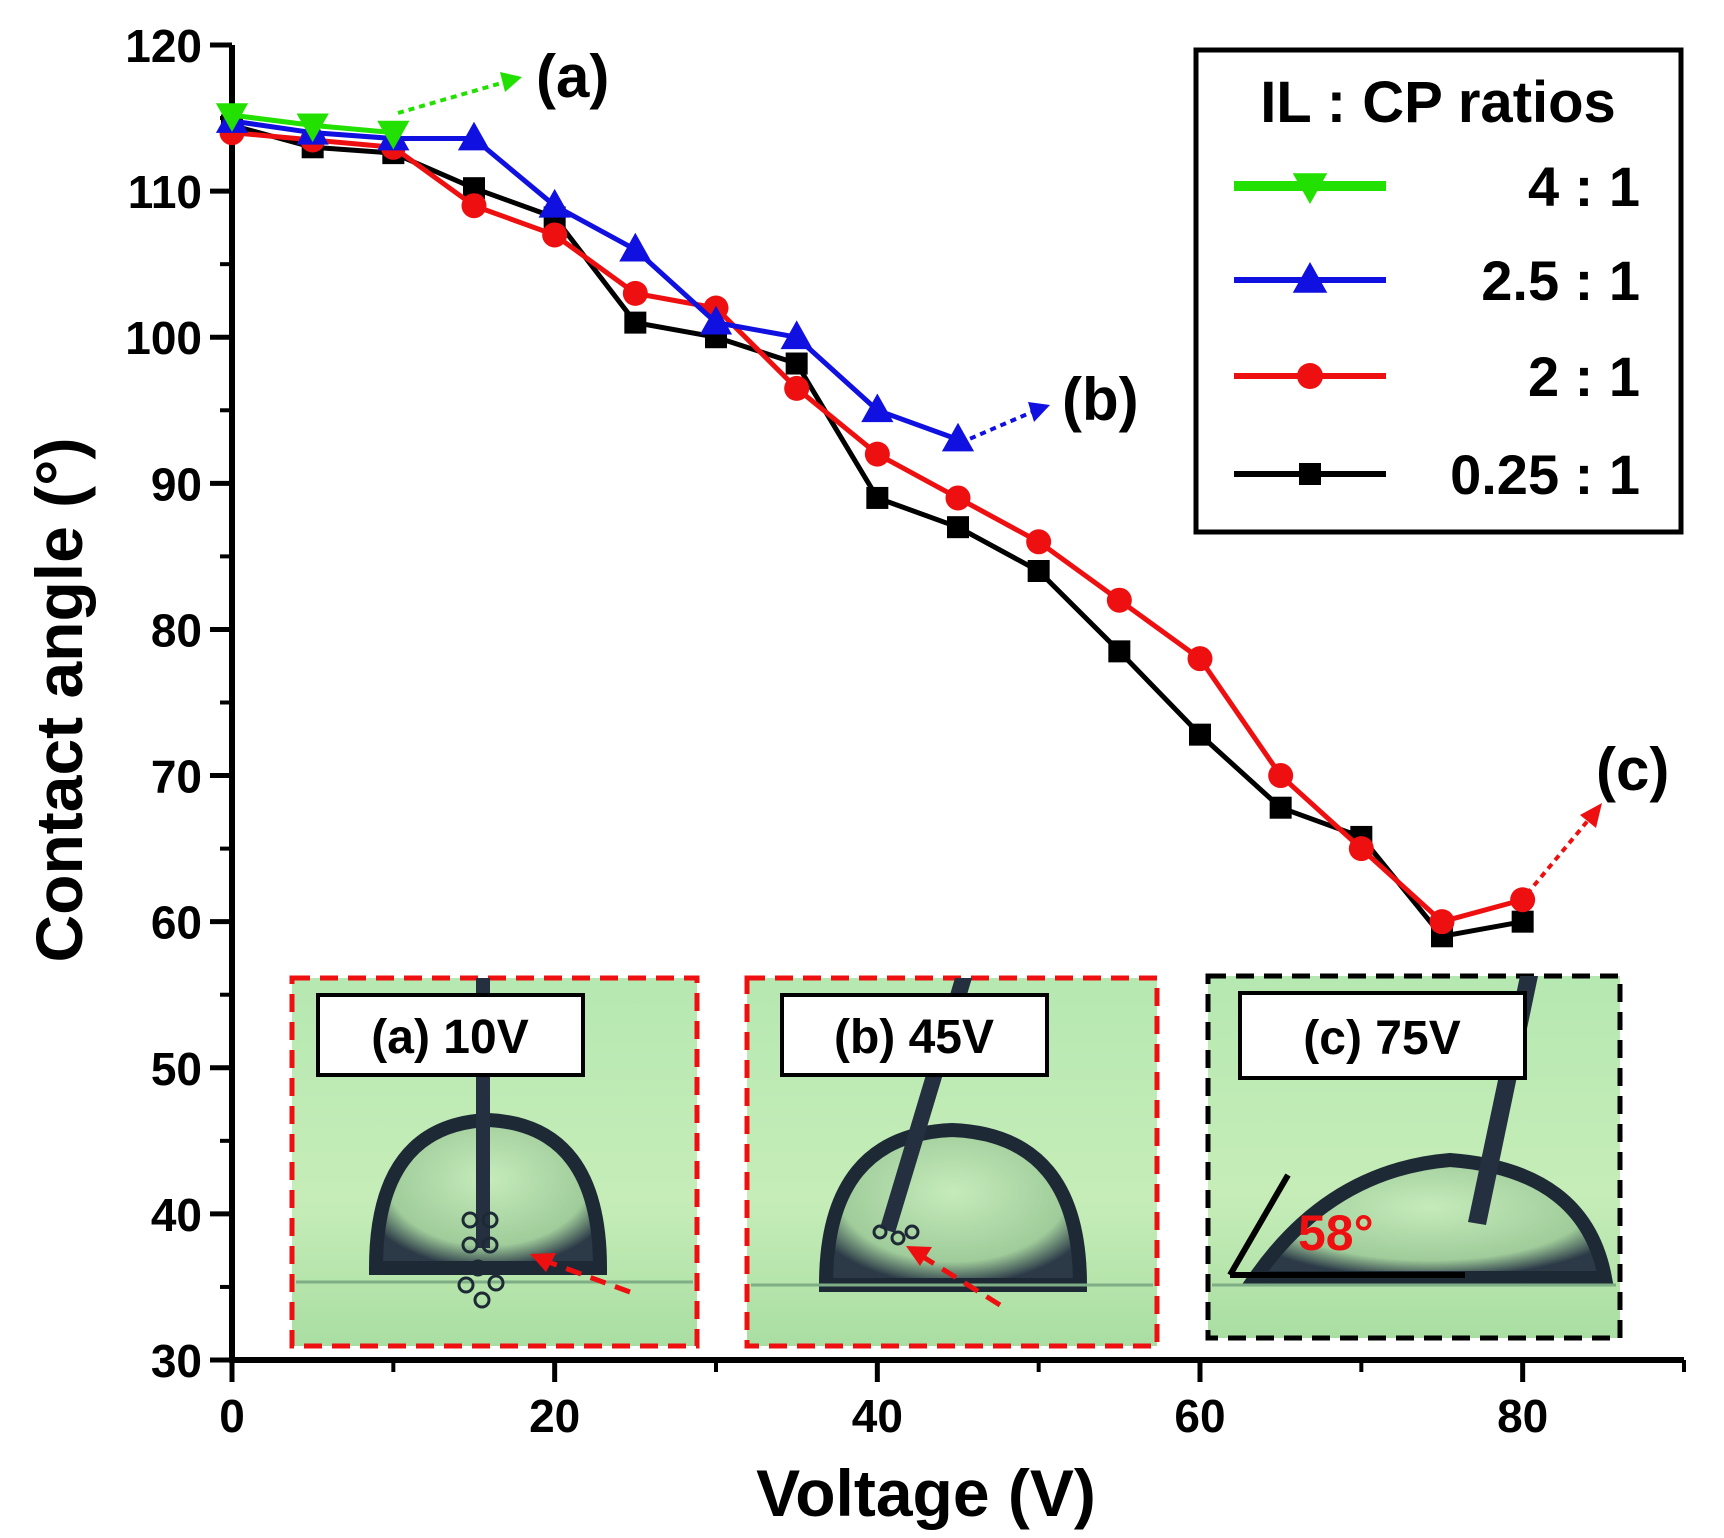 The image size is (1724, 1538). What do you see at coordinates (1522, 1416) in the screenshot?
I see `x-tick-label: 80` at bounding box center [1522, 1416].